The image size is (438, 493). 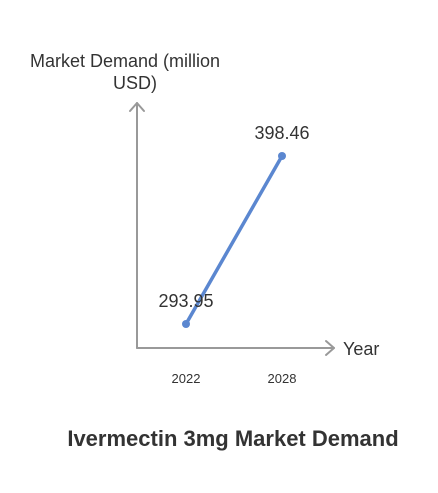 I want to click on y-axis-arrow, so click(x=137, y=107).